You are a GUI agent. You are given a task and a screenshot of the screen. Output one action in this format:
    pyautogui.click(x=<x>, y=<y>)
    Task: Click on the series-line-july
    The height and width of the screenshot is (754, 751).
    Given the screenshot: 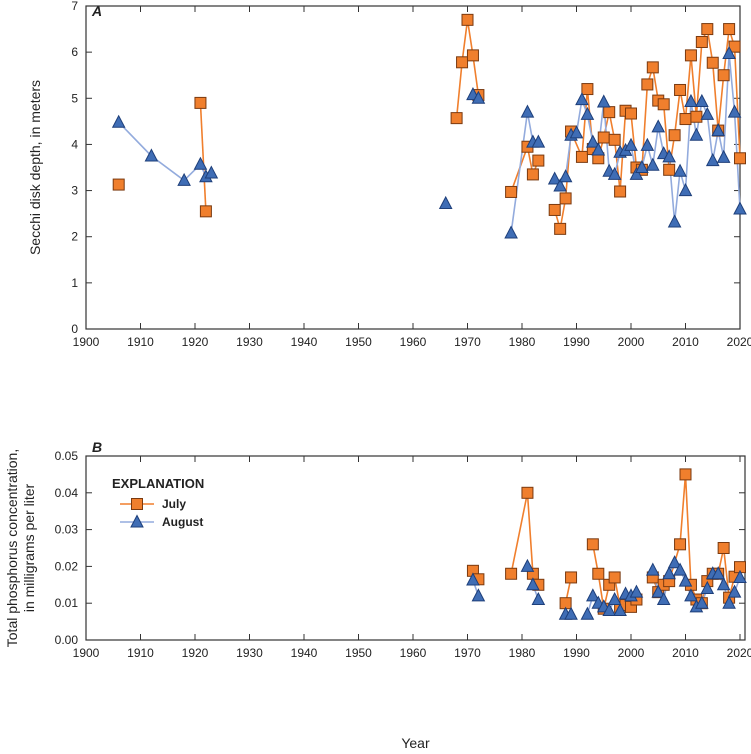 What is the action you would take?
    pyautogui.click(x=203, y=157)
    